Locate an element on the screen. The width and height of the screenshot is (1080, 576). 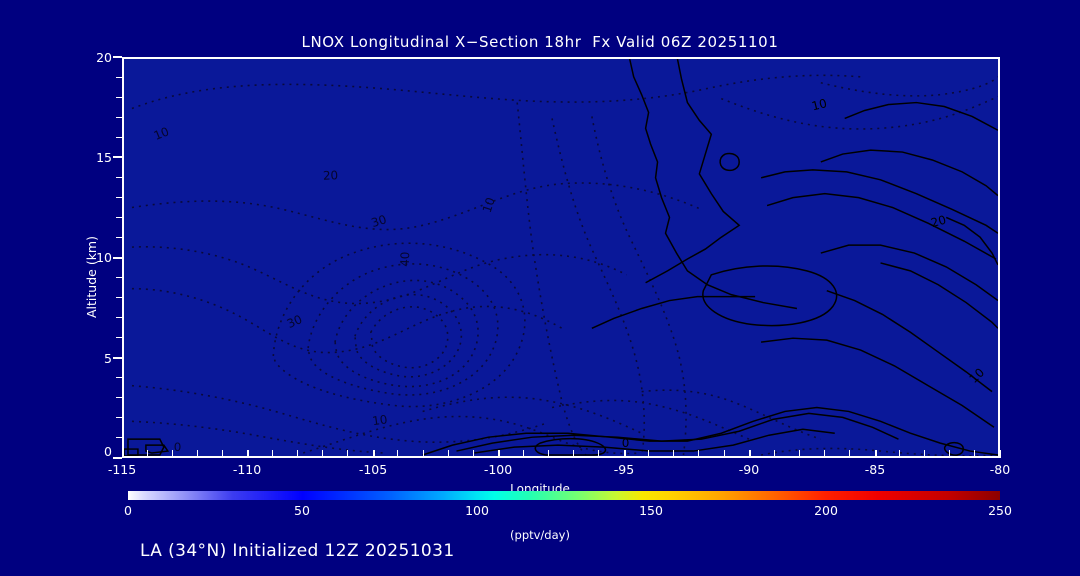
contour-label: 40 is located at coordinates (405, 259).